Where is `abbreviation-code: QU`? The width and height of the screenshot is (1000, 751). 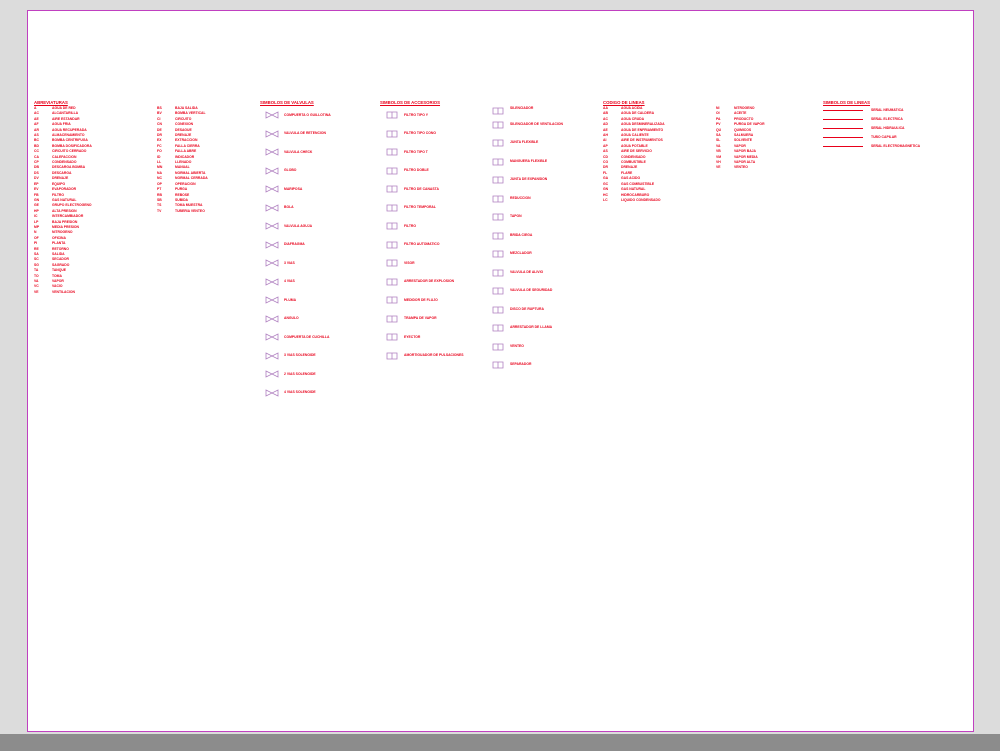 abbreviation-code: QU is located at coordinates (719, 129).